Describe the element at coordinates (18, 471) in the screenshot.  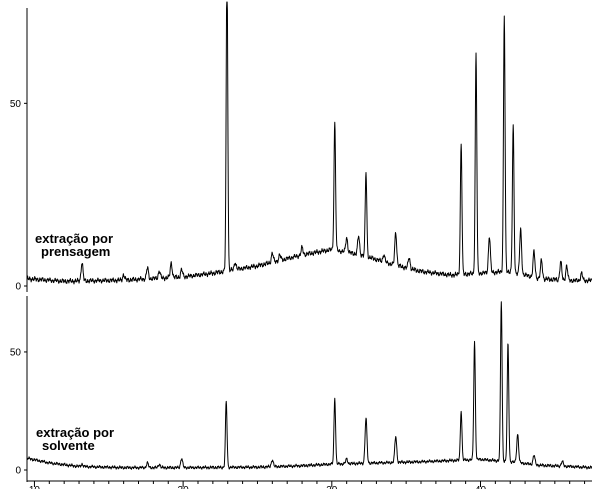
I see `y-tick-label-2-0: 0` at that location.